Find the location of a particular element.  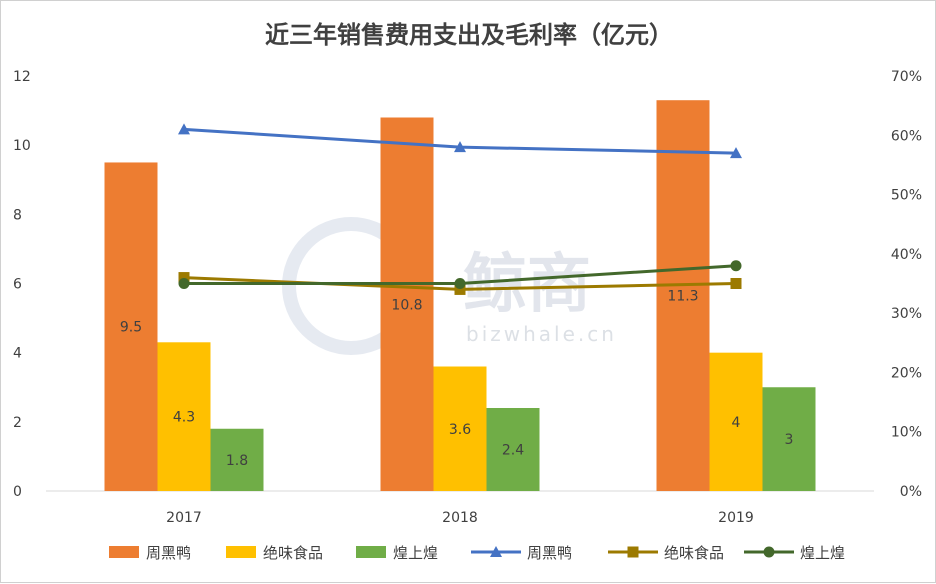

x-tick-label: 2018 is located at coordinates (460, 518).